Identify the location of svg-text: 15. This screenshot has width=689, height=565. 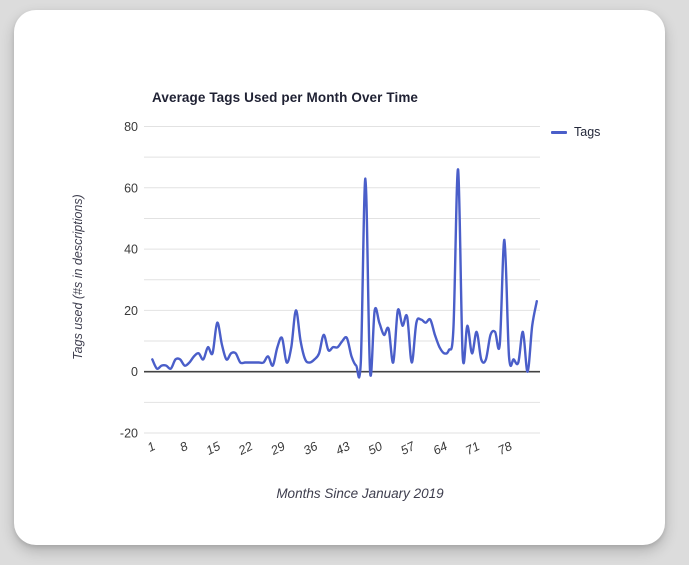
(213, 448).